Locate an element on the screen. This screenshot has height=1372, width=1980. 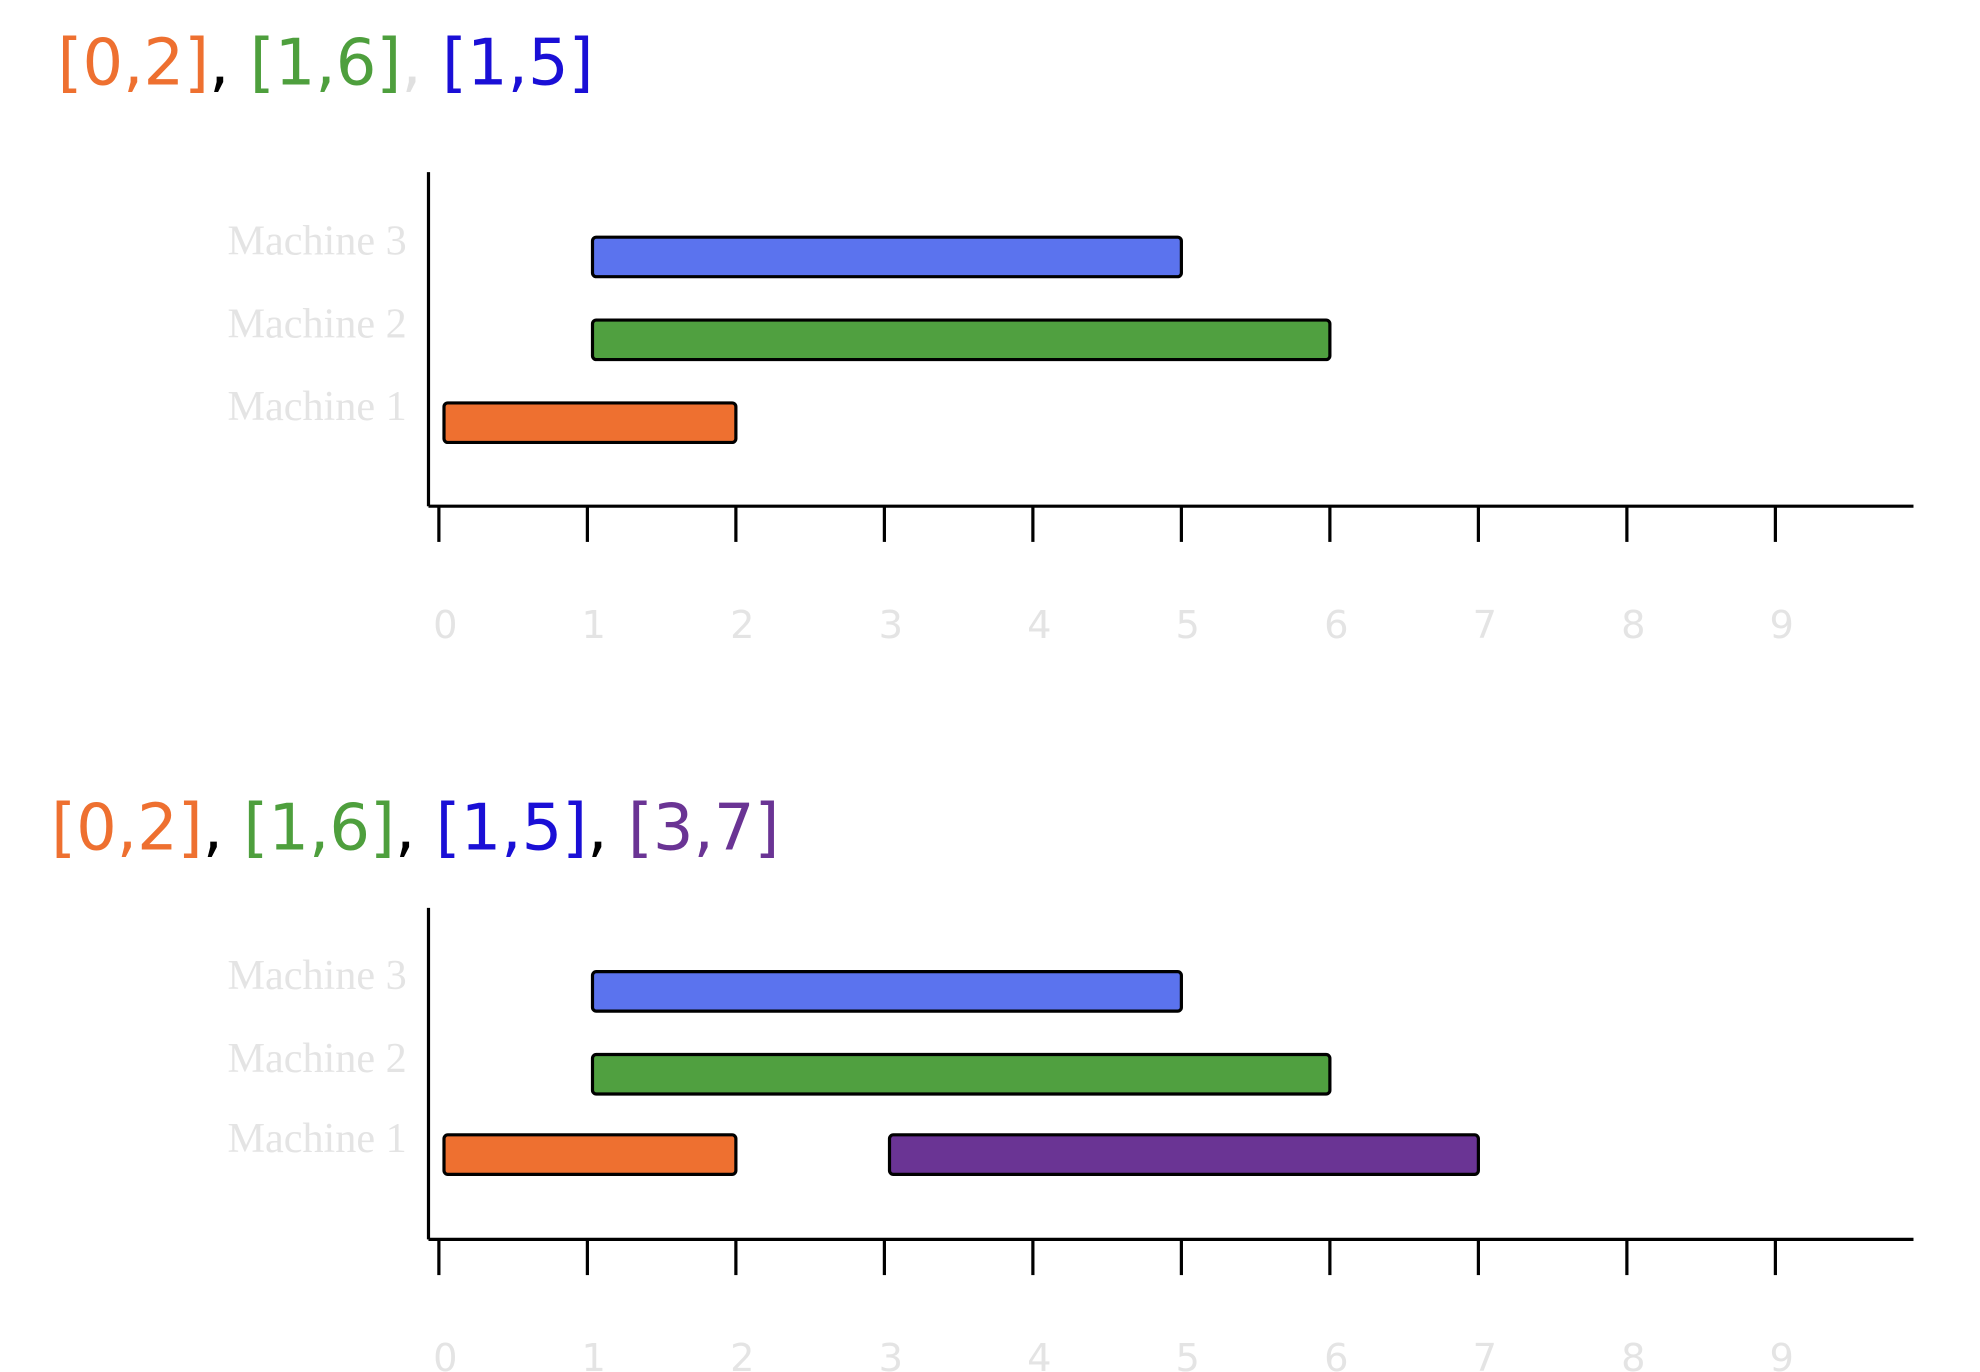
chart-title: [0,2], [1,6], [1,5], [3,7] is located at coordinates (415, 828).